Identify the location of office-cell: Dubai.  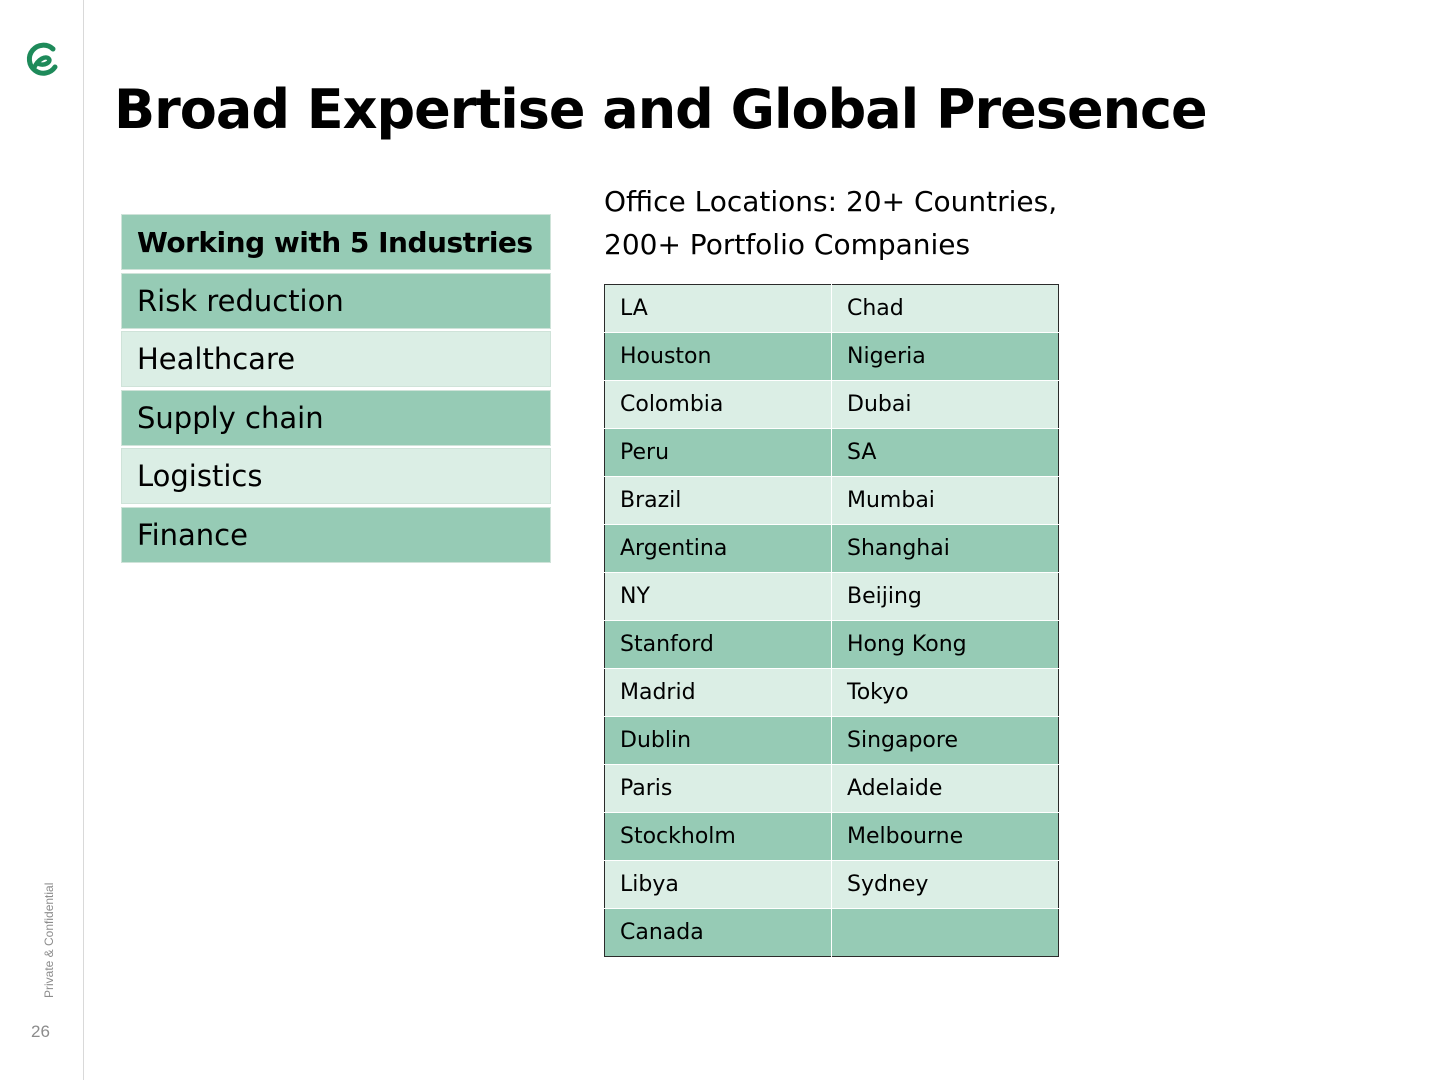
(945, 404).